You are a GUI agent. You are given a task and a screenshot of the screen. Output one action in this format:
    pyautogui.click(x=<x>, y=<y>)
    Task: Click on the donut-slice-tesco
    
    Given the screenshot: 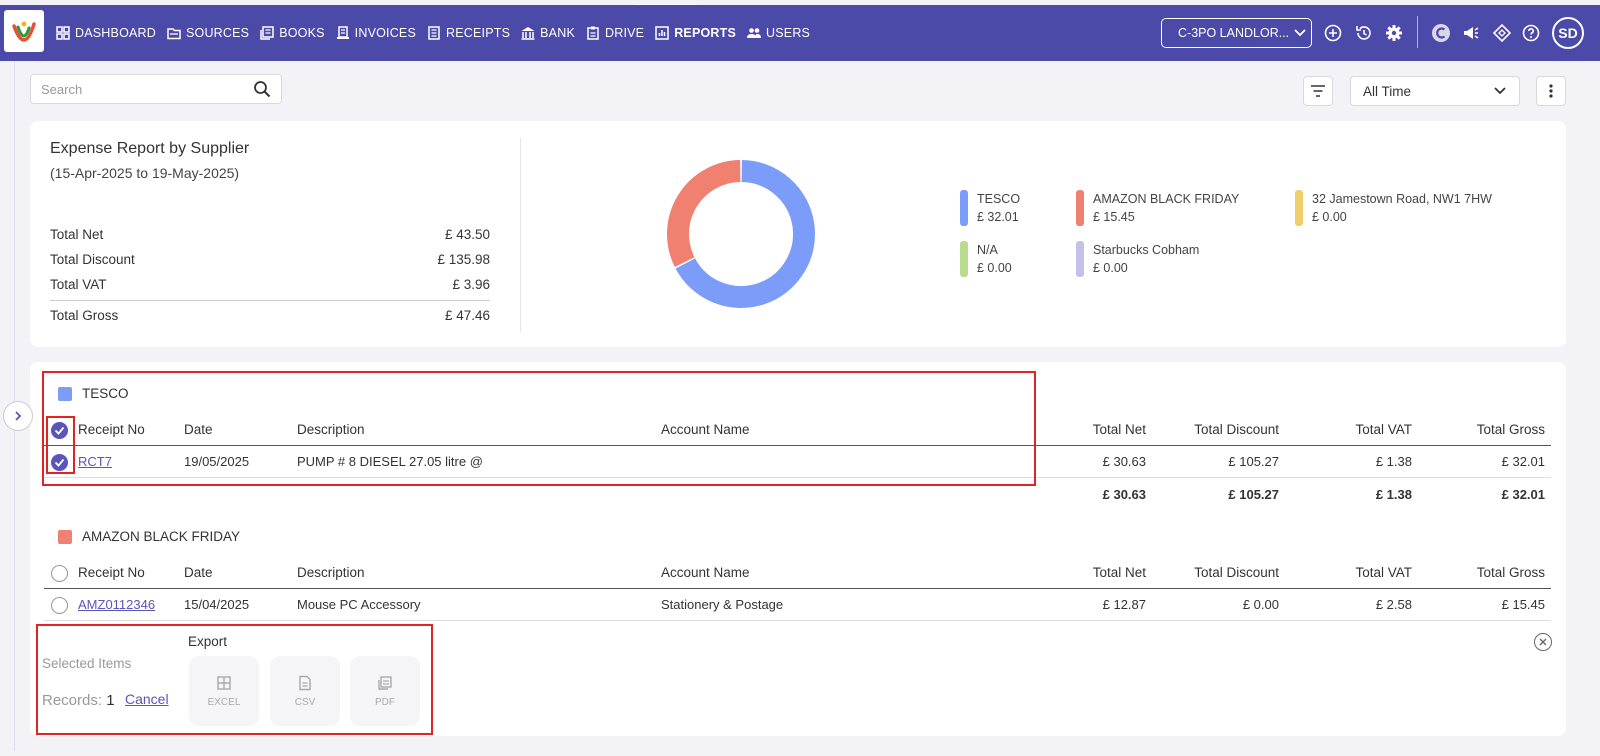 What is the action you would take?
    pyautogui.click(x=745, y=234)
    